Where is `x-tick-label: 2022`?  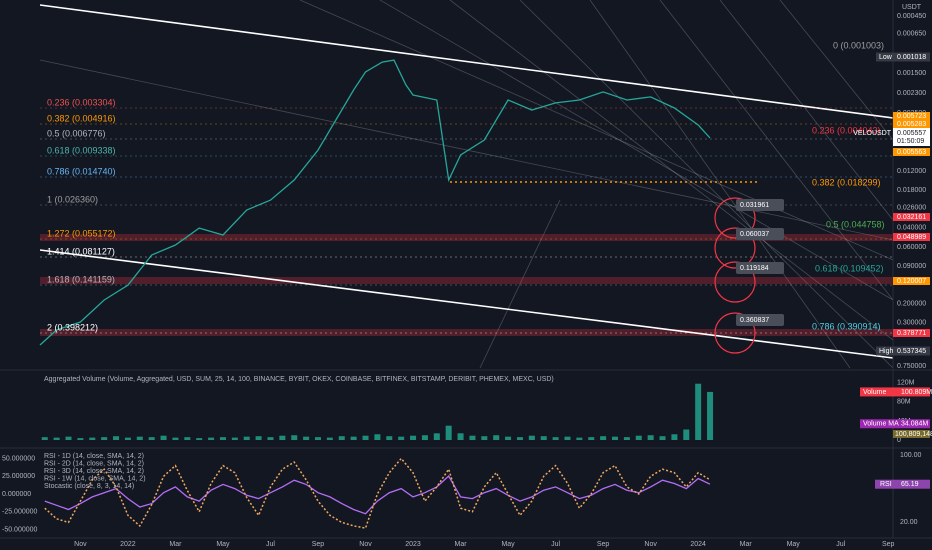
x-tick-label: 2022 is located at coordinates (128, 544).